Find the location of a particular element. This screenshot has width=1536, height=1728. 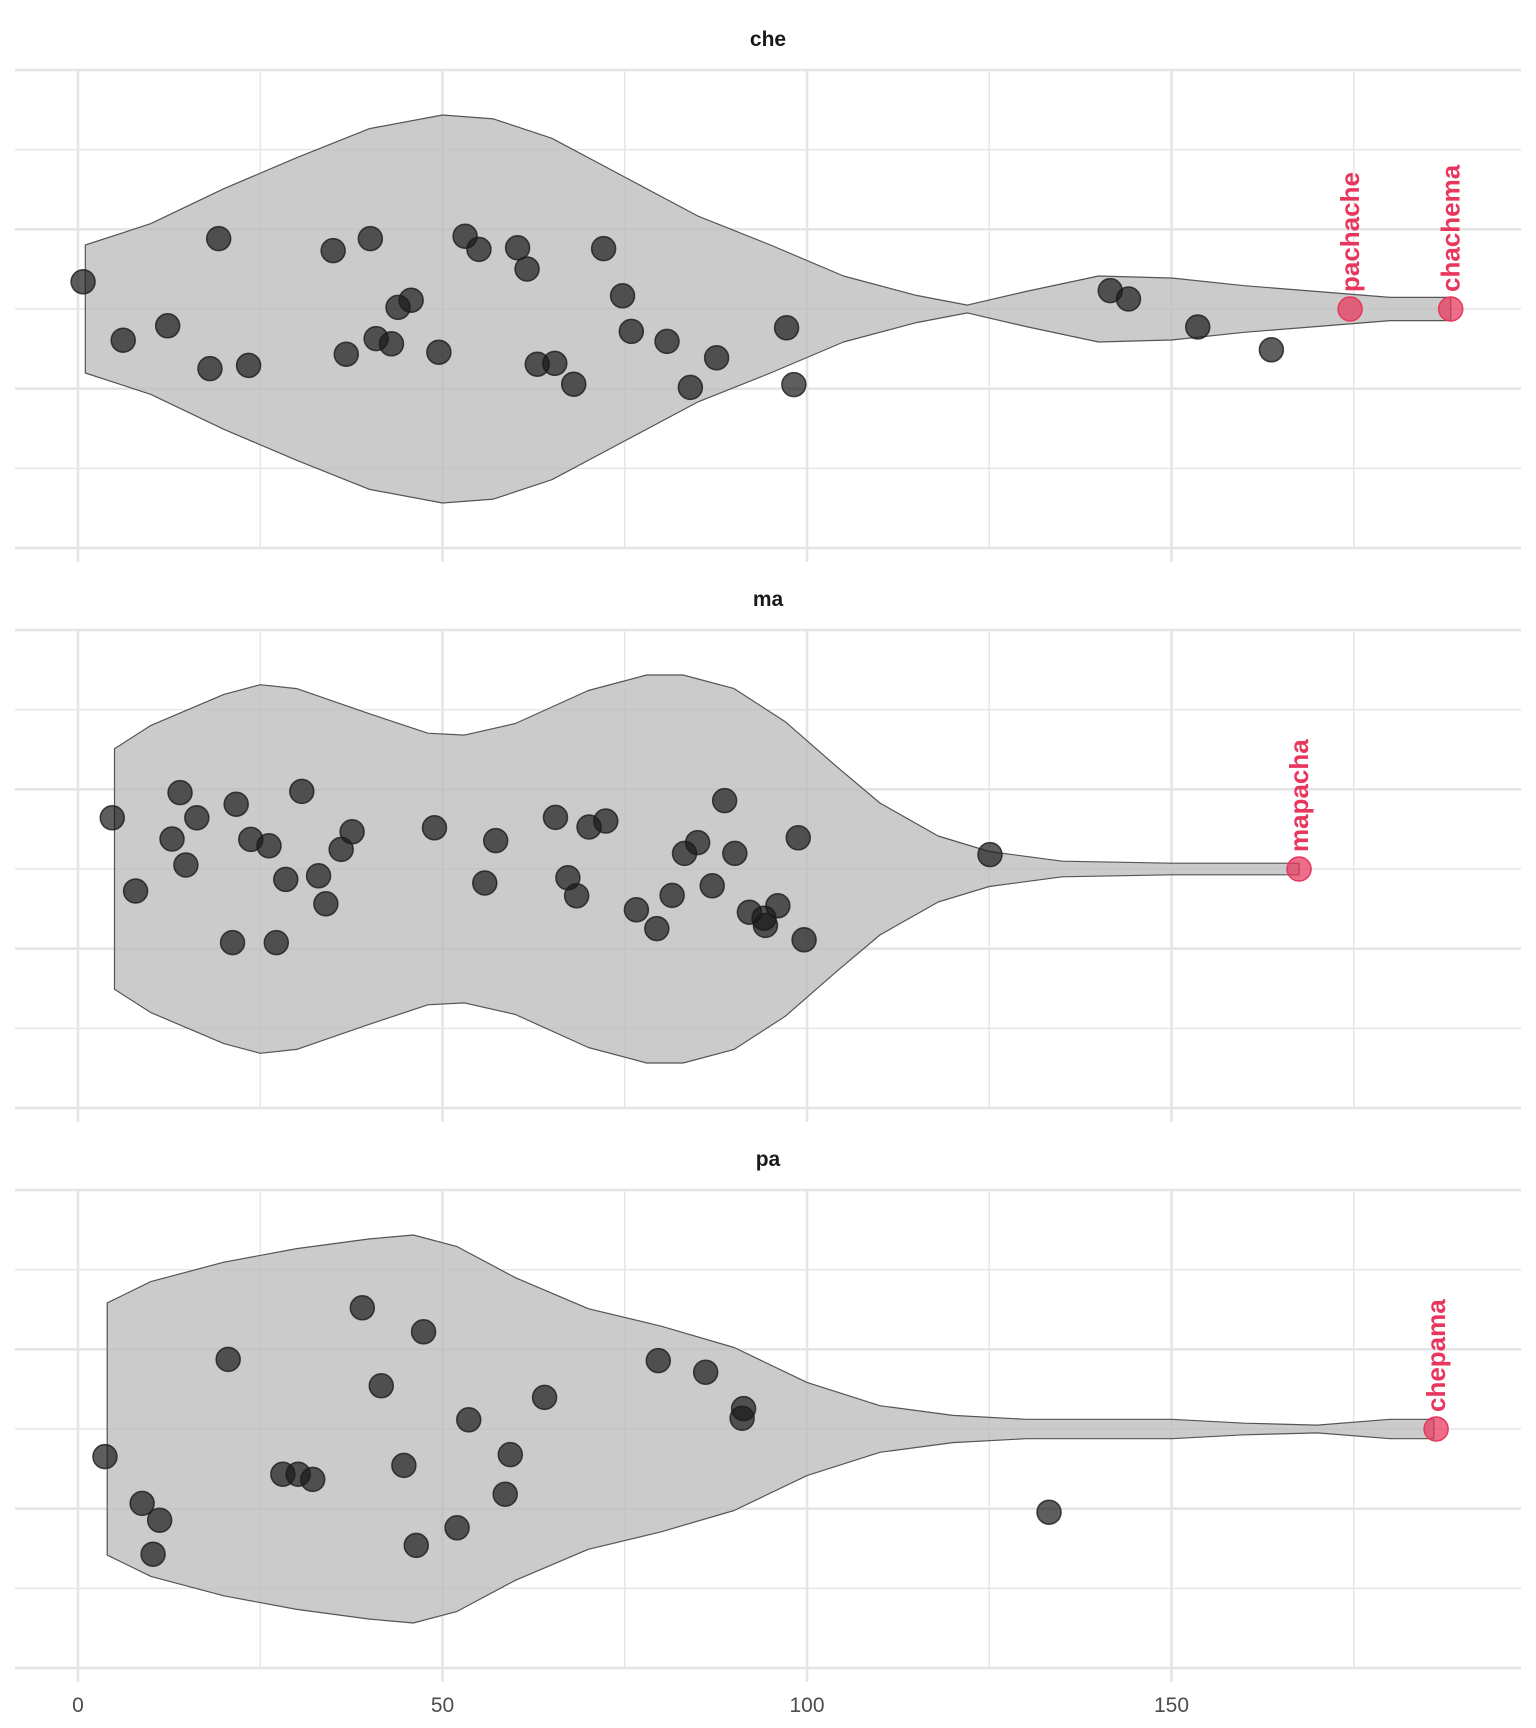

x-tick-label: 50 is located at coordinates (442, 1705).